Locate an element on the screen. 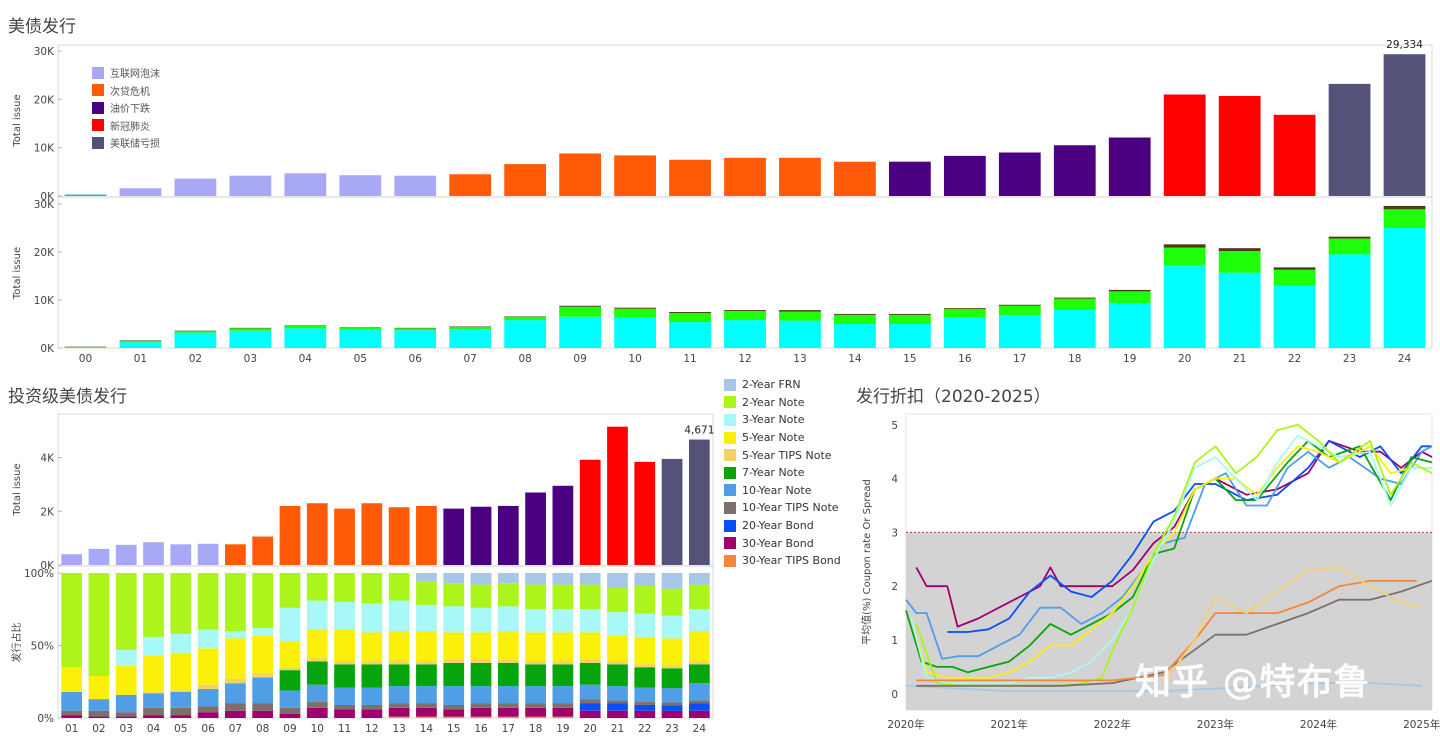 Image resolution: width=1440 pixels, height=738 pixels. year-axis-label: 19 is located at coordinates (1129, 359).